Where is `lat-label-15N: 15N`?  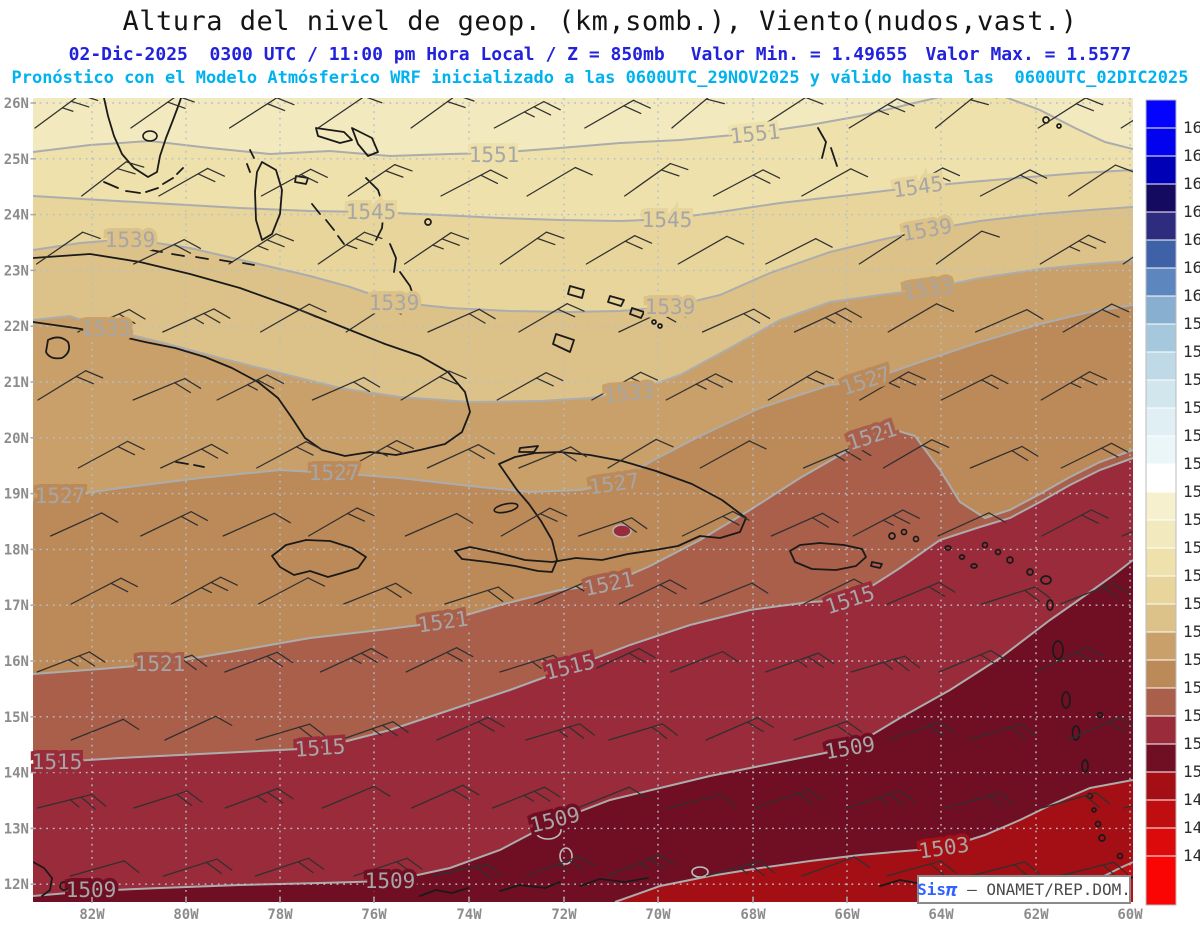
lat-label-15N: 15N is located at coordinates (16, 718).